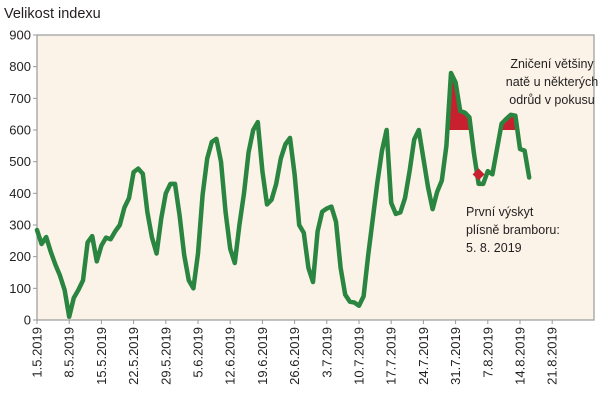 This screenshot has height=402, width=600. What do you see at coordinates (478, 174) in the screenshot?
I see `first-blight-marker` at bounding box center [478, 174].